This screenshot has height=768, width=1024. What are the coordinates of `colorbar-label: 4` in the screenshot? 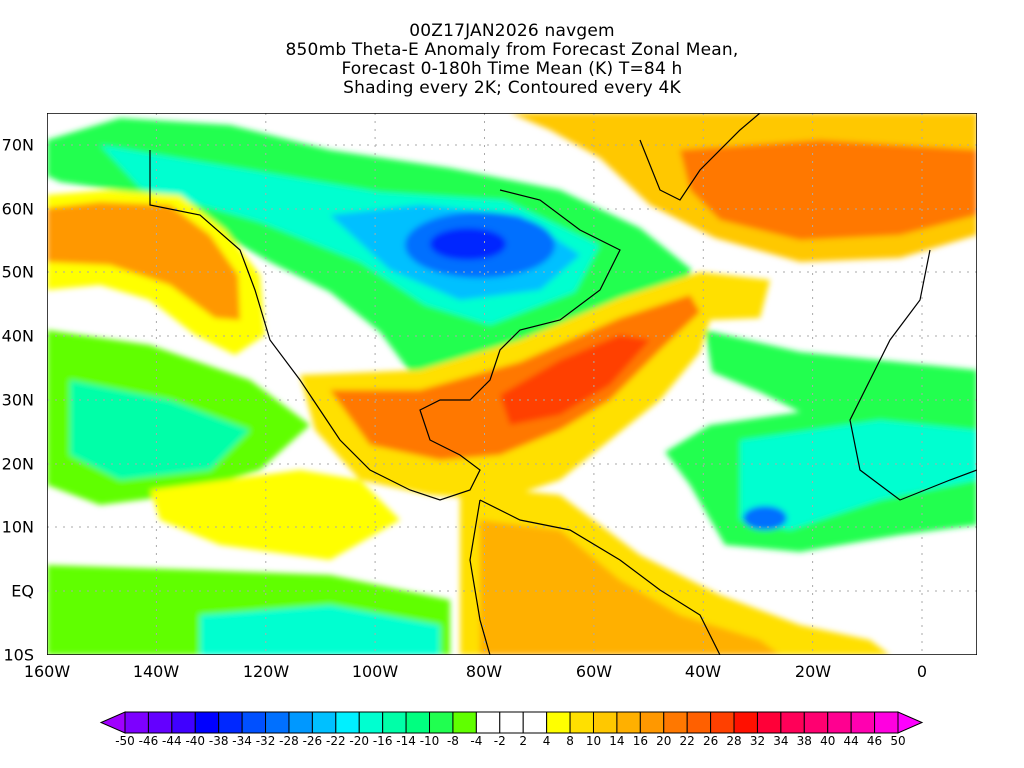 It's located at (546, 741).